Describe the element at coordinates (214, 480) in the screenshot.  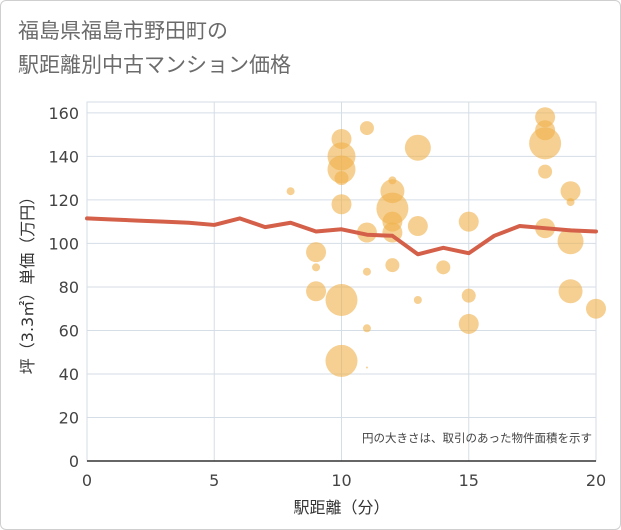
I see `x-tick-label: 5` at that location.